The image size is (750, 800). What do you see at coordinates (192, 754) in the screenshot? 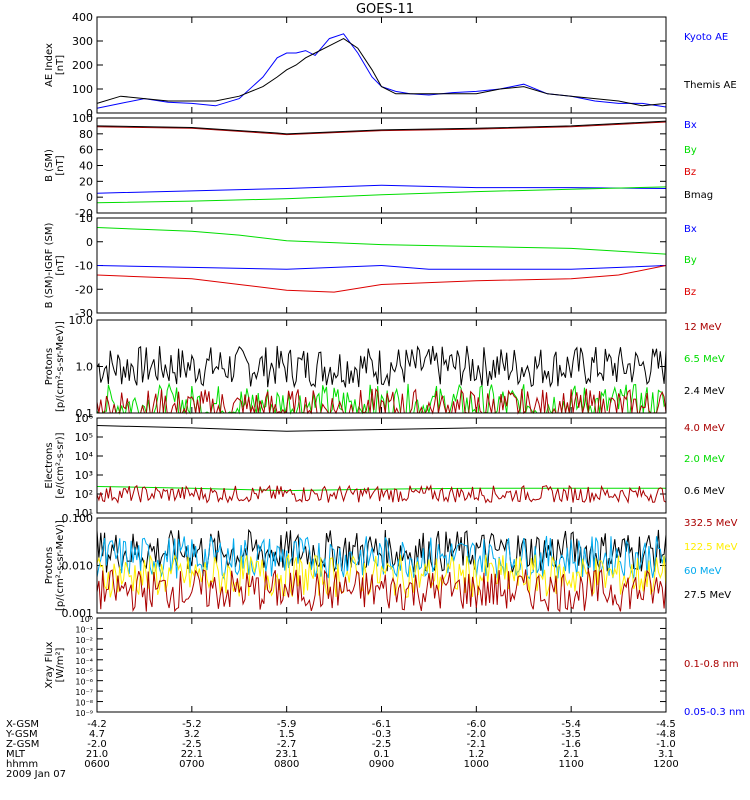
I see `ephemeris-value: 22.1` at bounding box center [192, 754].